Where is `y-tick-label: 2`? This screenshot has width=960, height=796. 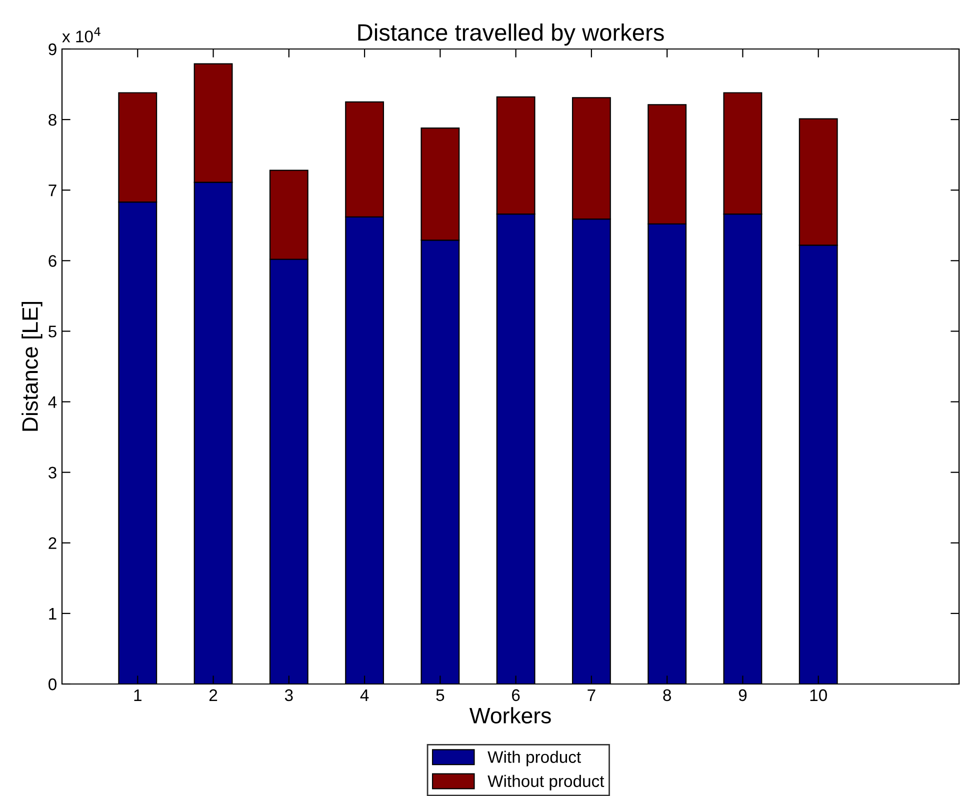 y-tick-label: 2 is located at coordinates (52, 543).